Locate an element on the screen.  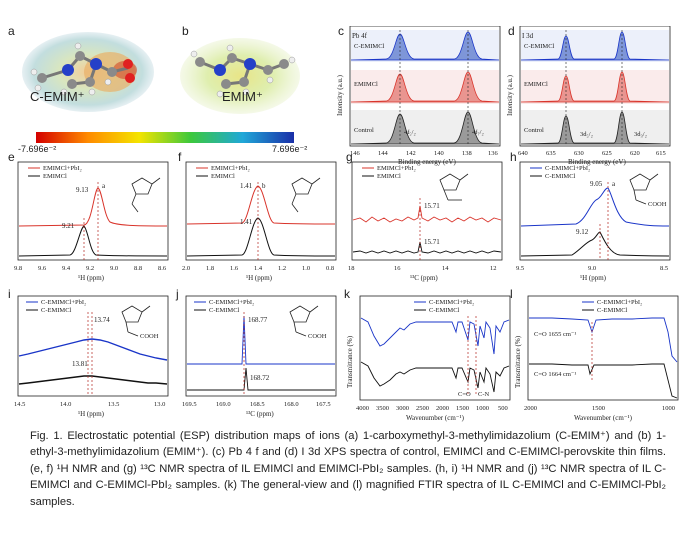
xps-d-tick: 635 is located at coordinates (551, 153).